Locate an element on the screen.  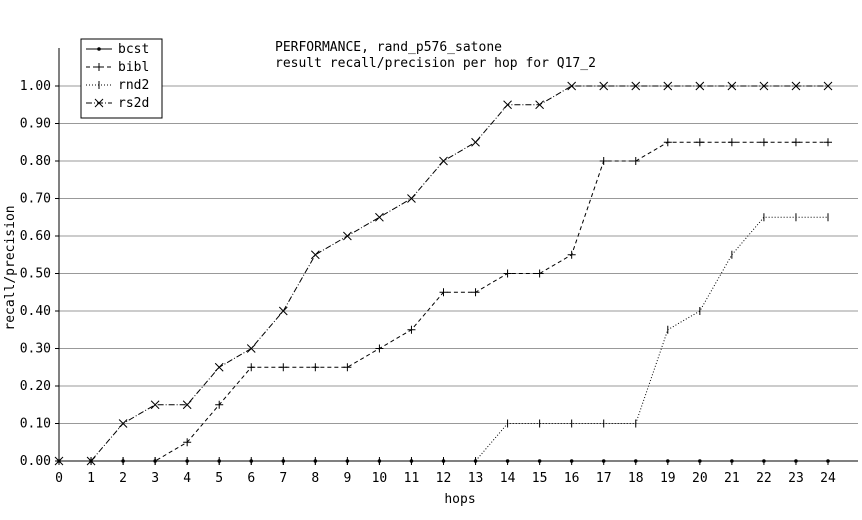
x-tick-label: 15 is located at coordinates (540, 478).